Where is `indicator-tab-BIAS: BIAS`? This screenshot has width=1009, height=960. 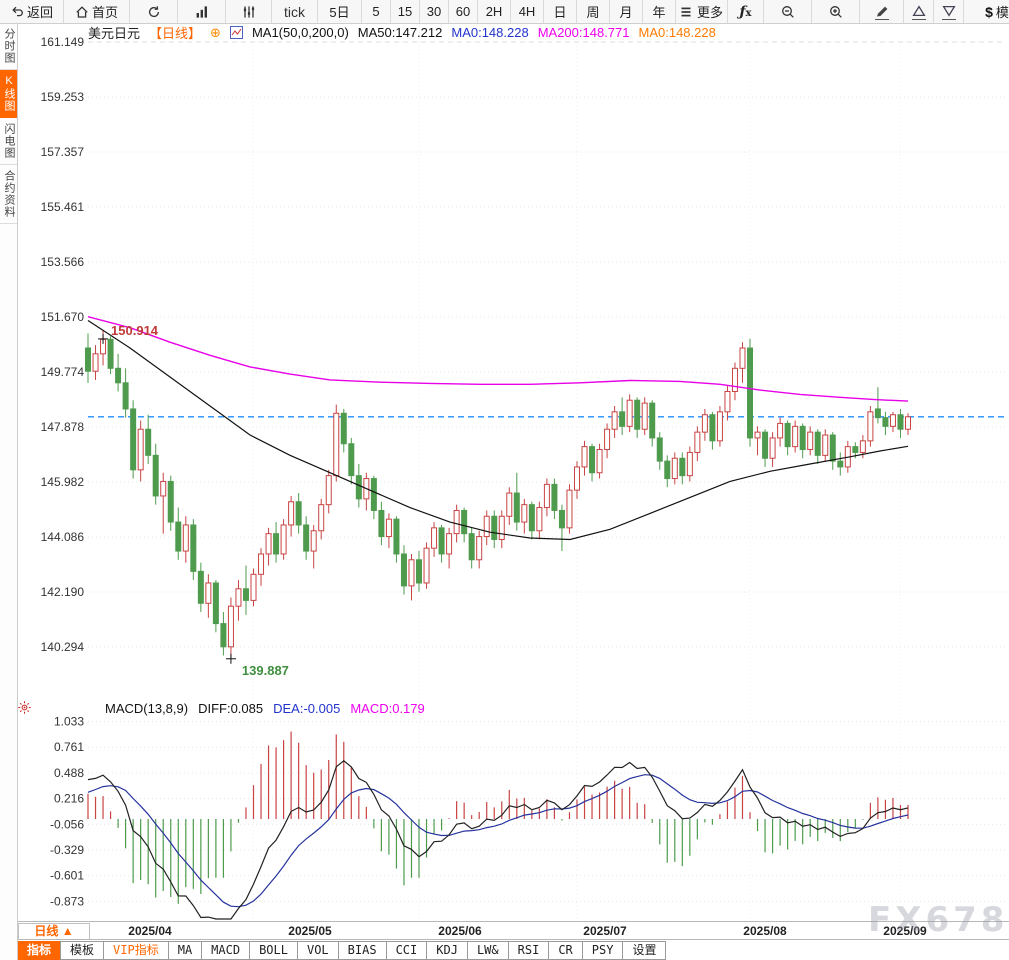
indicator-tab-BIAS: BIAS is located at coordinates (362, 950).